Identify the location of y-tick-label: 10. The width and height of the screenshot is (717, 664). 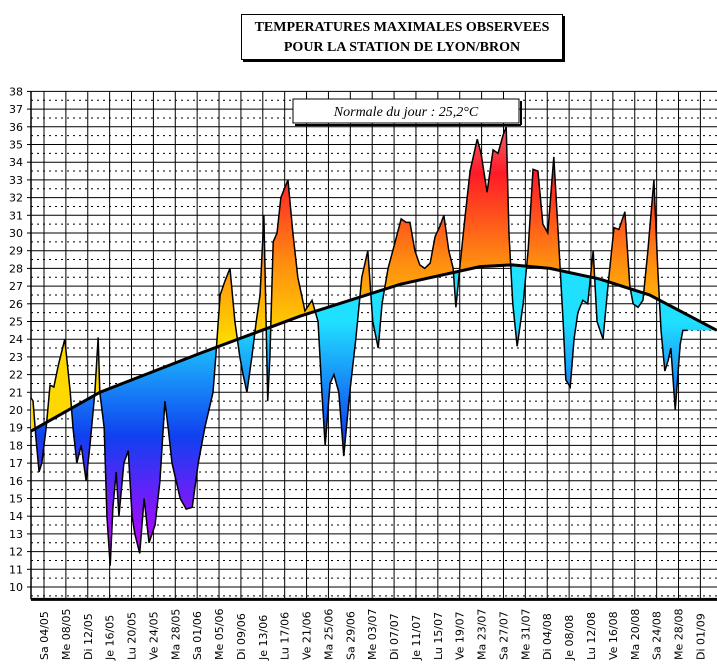
(16, 587).